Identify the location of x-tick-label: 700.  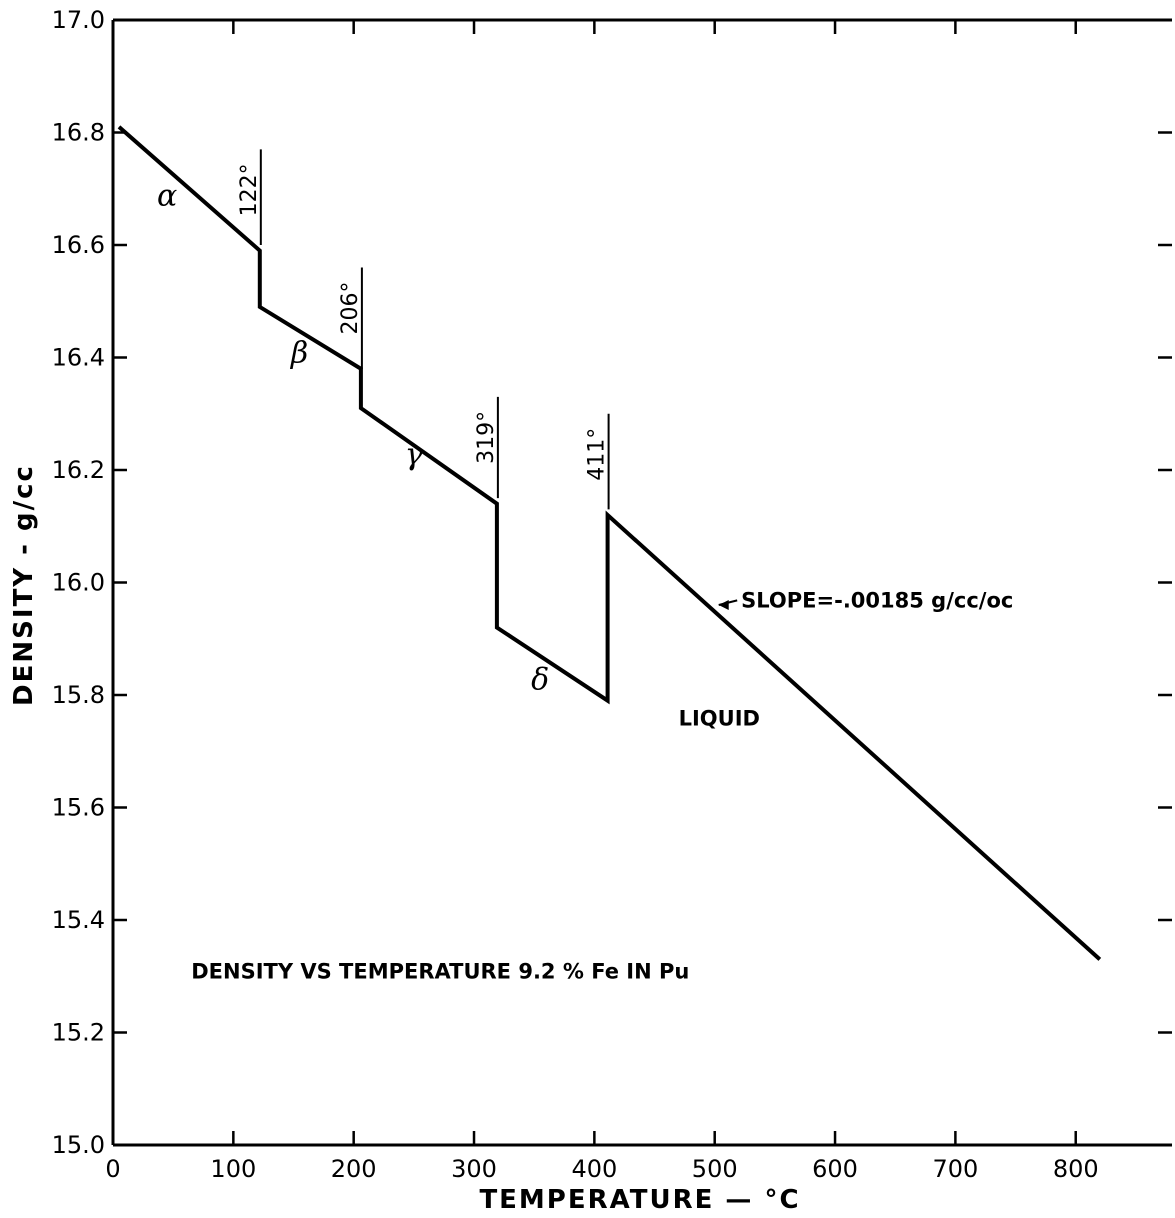
(955, 1169).